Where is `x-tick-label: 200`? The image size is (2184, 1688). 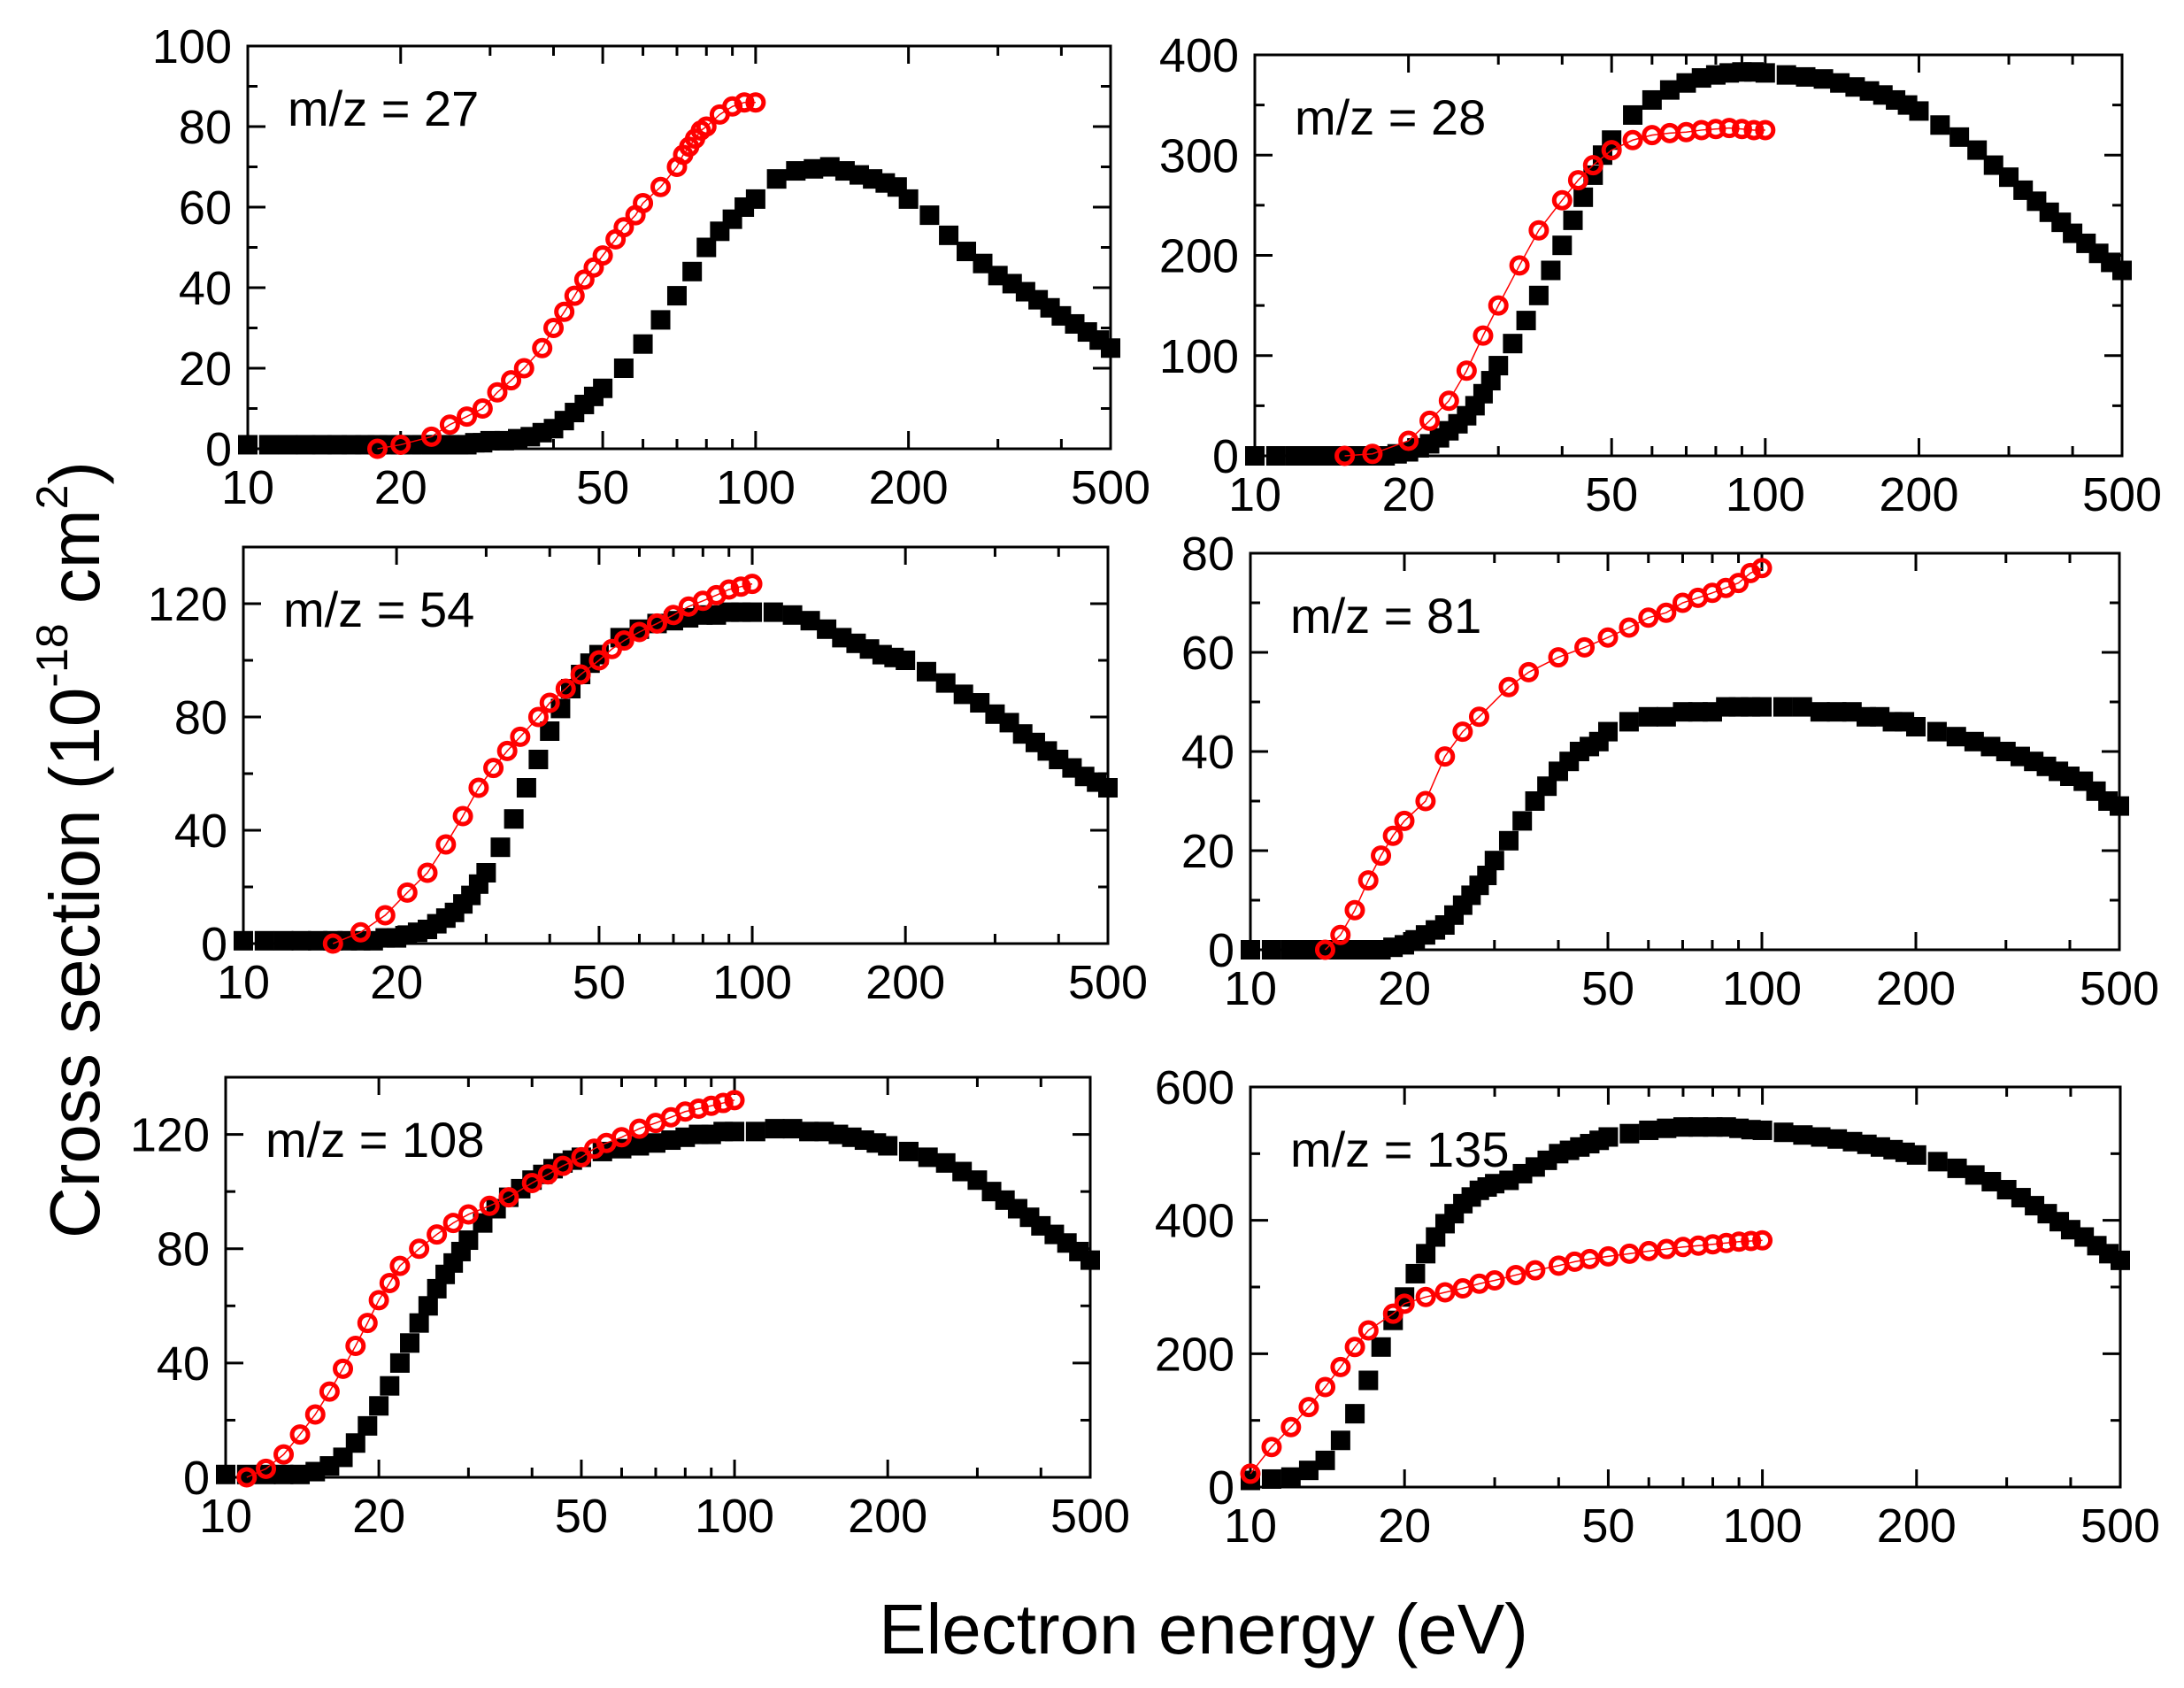
x-tick-label: 200 is located at coordinates (1916, 989).